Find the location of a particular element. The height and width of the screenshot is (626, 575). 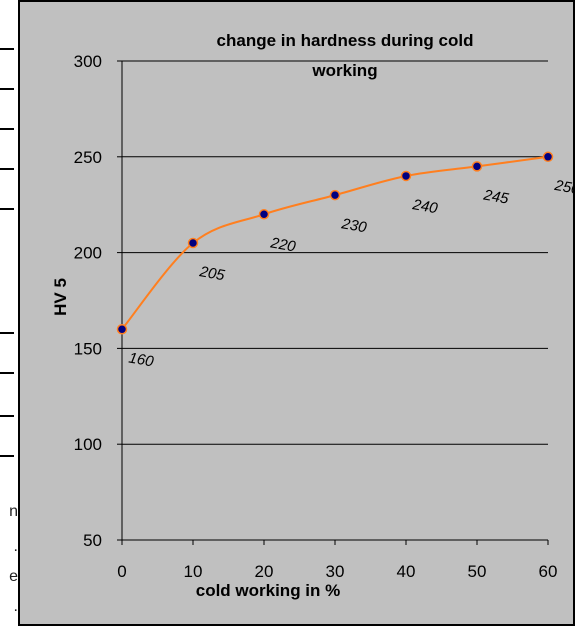

y-tick-label: 300 is located at coordinates (88, 61).